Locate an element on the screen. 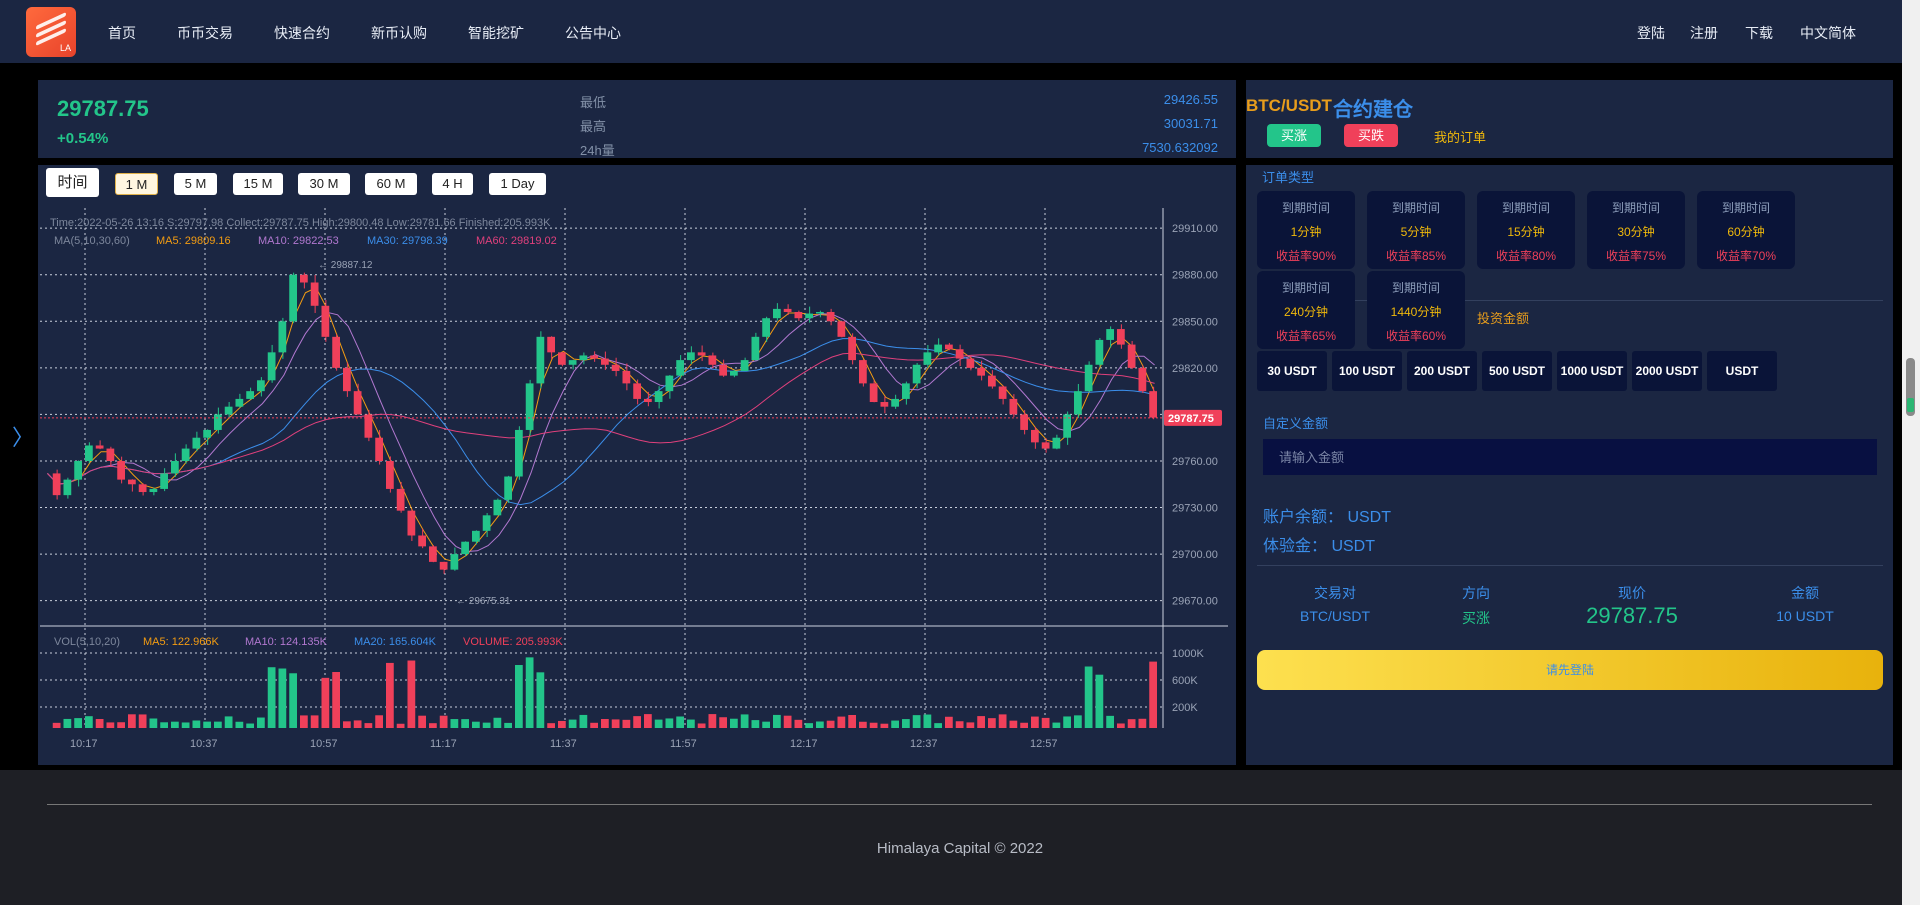 The image size is (1920, 905). amount-30-button: 30 USDT is located at coordinates (1292, 371).